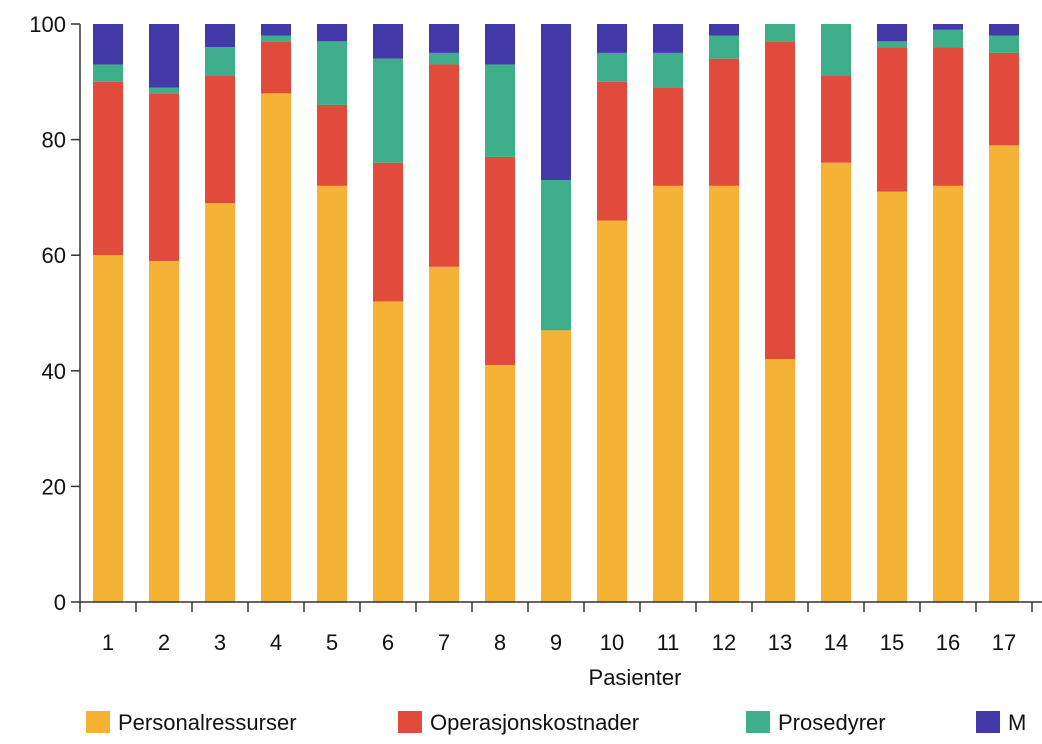 This screenshot has width=1042, height=744. What do you see at coordinates (332, 642) in the screenshot?
I see `x-tick-label: 5` at bounding box center [332, 642].